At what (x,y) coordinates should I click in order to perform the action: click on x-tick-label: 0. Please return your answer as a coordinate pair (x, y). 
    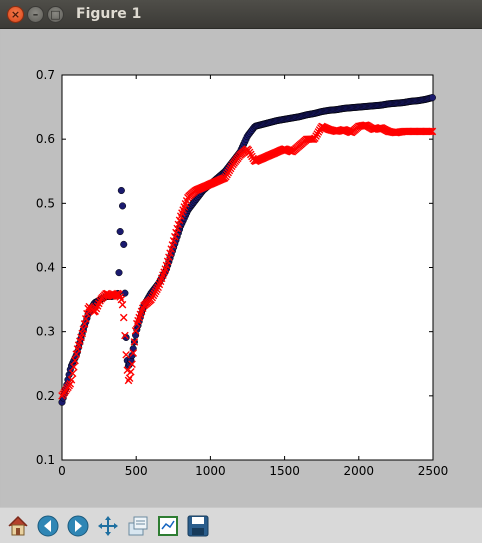
    Looking at the image, I should click on (62, 471).